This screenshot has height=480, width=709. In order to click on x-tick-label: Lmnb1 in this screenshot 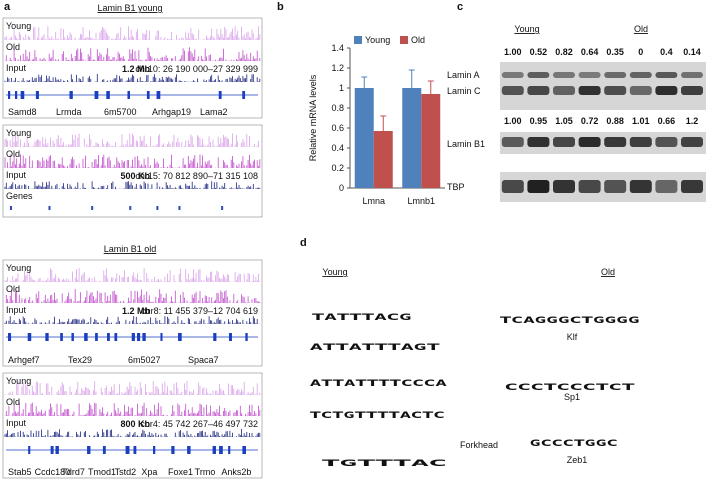, I will do `click(421, 201)`.